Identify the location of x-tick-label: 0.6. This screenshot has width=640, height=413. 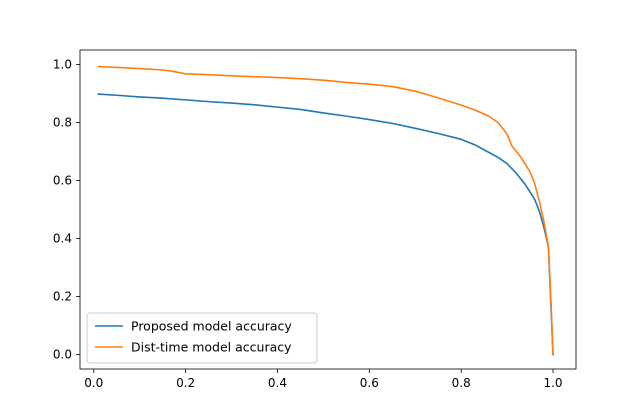
(369, 383).